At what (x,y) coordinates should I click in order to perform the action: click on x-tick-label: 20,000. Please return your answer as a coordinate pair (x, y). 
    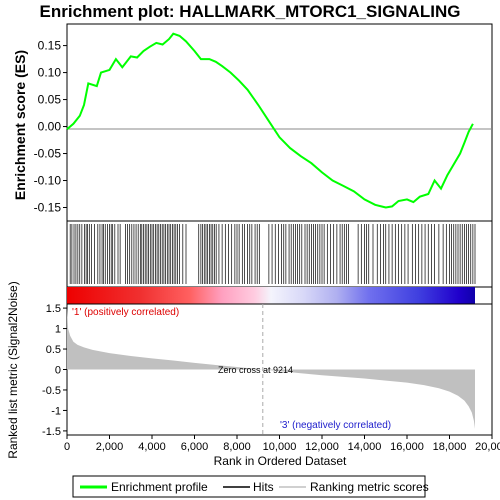
    Looking at the image, I should click on (487, 447).